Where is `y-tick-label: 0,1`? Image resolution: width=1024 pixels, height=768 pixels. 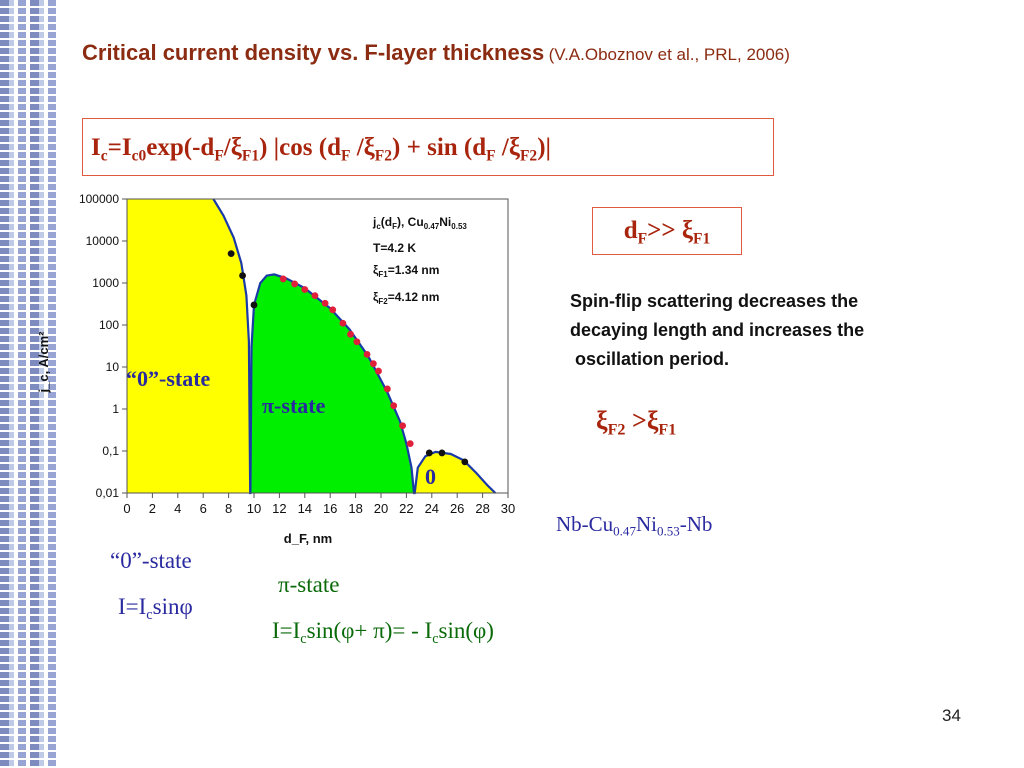 y-tick-label: 0,1 is located at coordinates (110, 451).